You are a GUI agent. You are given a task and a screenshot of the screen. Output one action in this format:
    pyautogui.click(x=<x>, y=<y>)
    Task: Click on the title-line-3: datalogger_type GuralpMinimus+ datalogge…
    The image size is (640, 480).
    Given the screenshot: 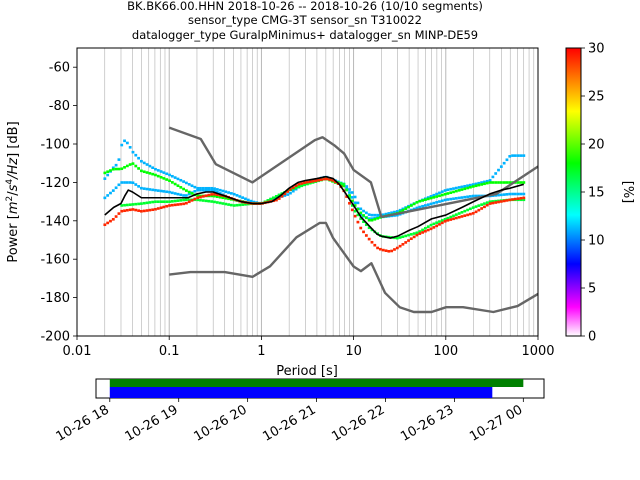 What is the action you would take?
    pyautogui.click(x=305, y=35)
    